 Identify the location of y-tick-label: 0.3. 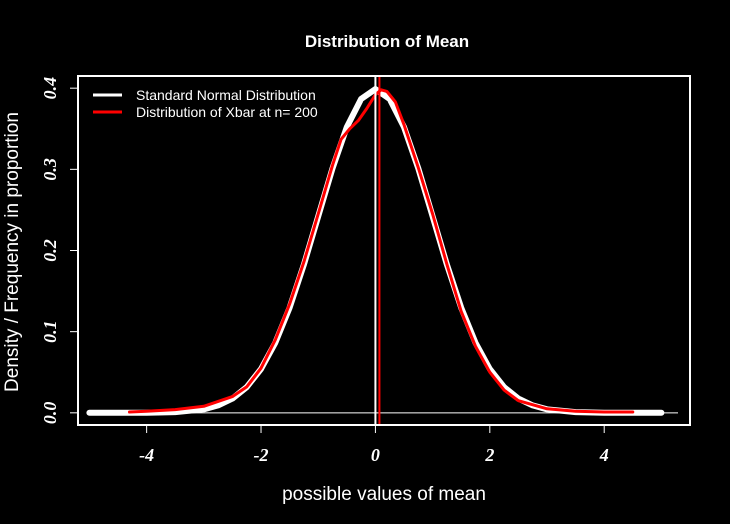
(50, 169).